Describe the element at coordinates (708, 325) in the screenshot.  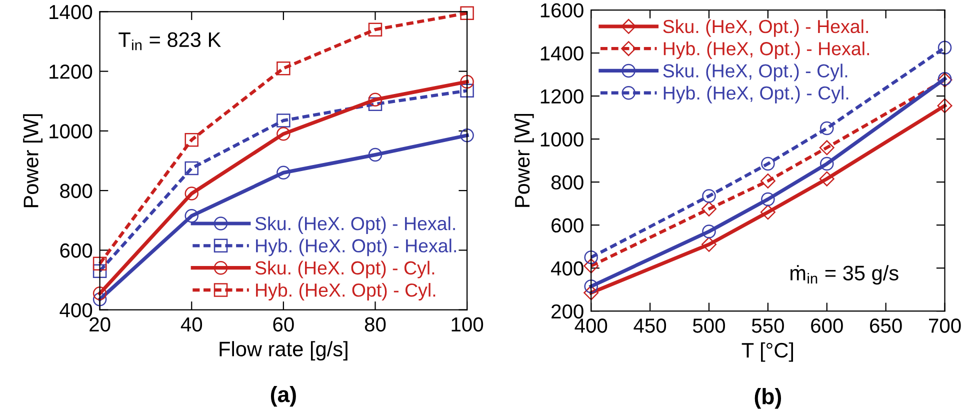
I see `x-tick-label: 500` at that location.